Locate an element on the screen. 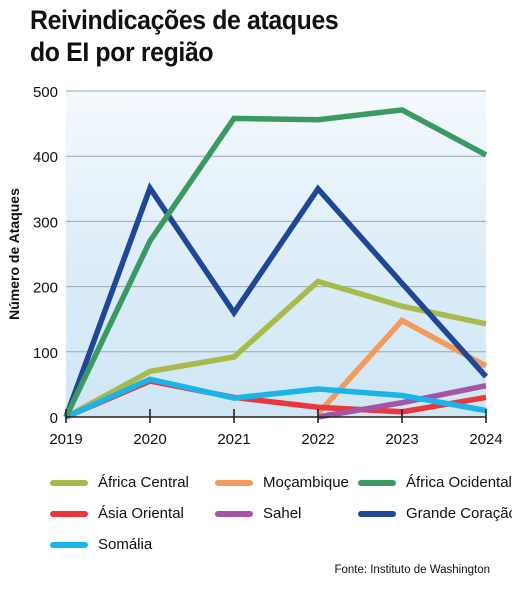  x-tick-label: 2019 is located at coordinates (65, 439).